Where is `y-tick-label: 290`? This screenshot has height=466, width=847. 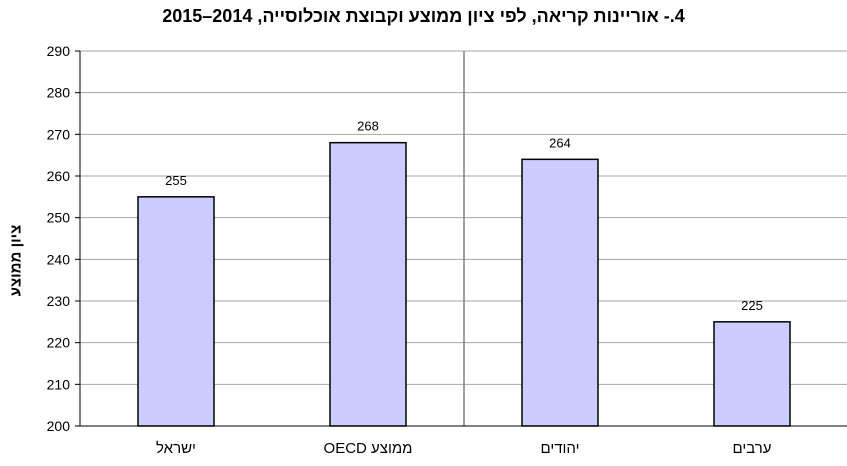 y-tick-label: 290 is located at coordinates (59, 51).